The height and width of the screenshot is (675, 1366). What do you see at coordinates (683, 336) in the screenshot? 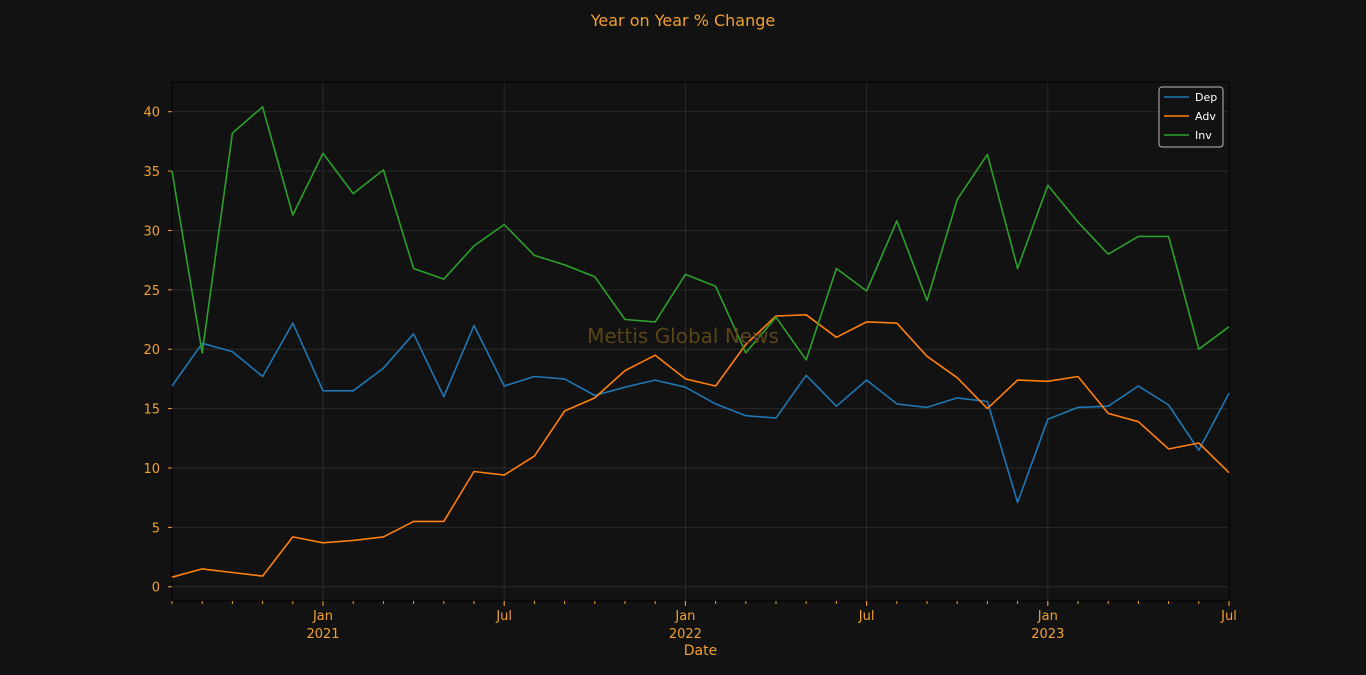
I see `watermark-text: Mettis Global News` at bounding box center [683, 336].